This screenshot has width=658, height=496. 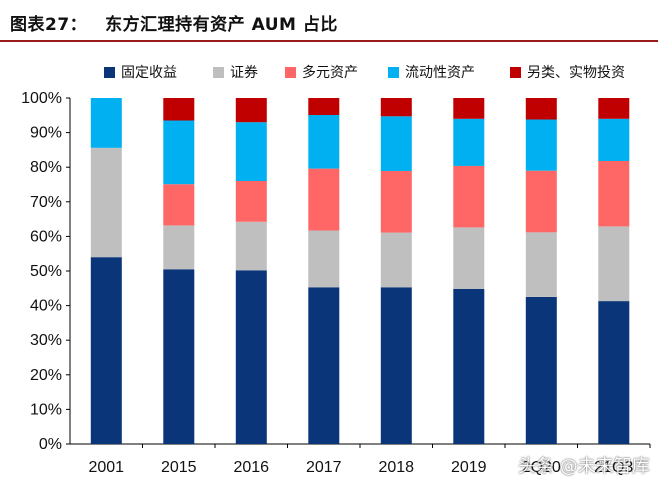 I want to click on y-tick-label: 30%, so click(x=46, y=340).